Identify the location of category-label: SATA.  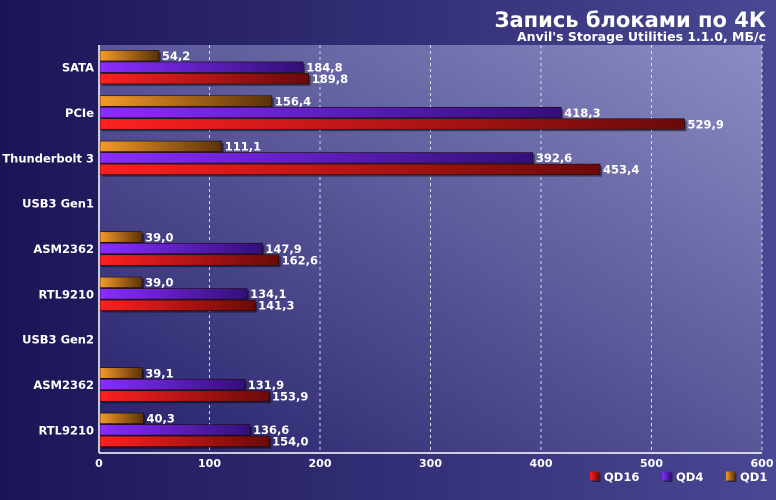
(78, 68).